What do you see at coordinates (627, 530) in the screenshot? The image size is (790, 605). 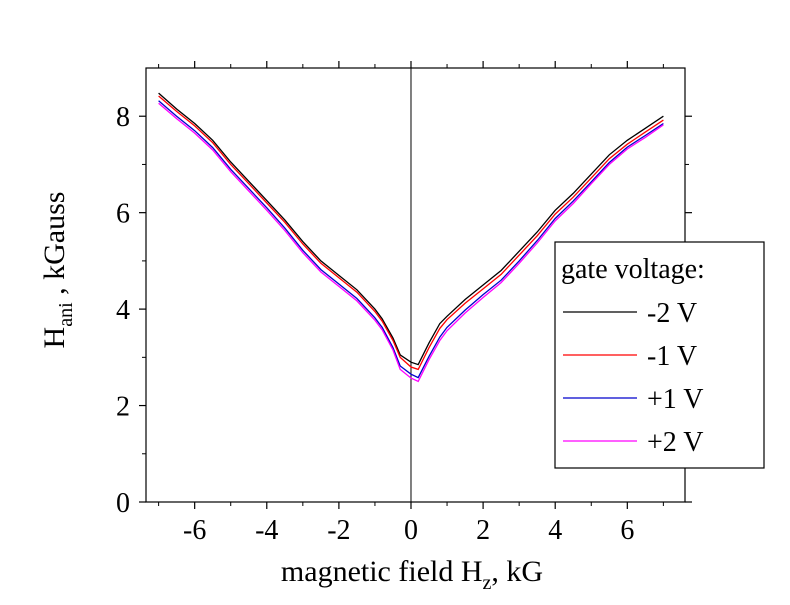 I see `x-tick-label: 6` at bounding box center [627, 530].